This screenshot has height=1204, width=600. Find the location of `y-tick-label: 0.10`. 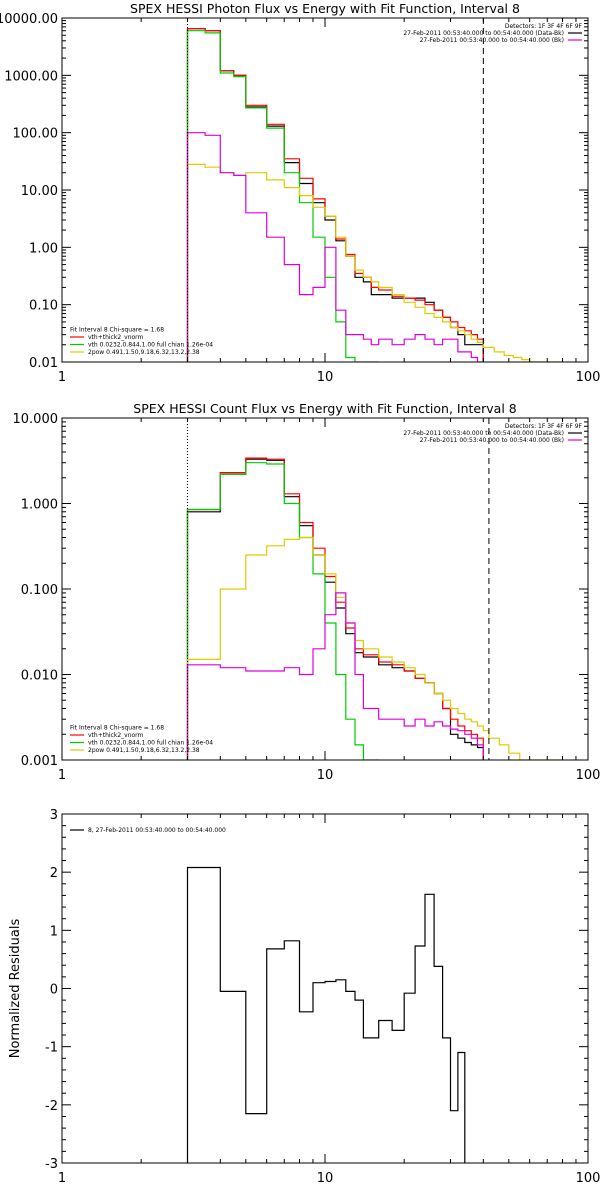

y-tick-label: 0.10 is located at coordinates (43, 306).